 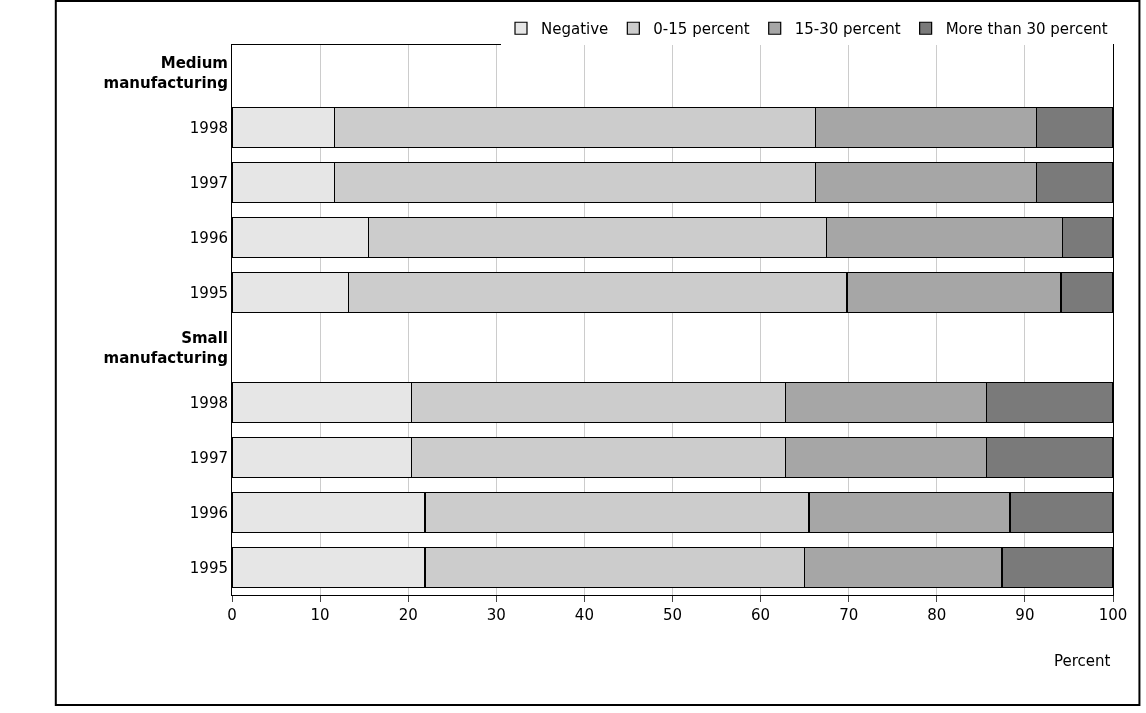 What do you see at coordinates (496, 615) in the screenshot?
I see `x-tick-label: 30` at bounding box center [496, 615].